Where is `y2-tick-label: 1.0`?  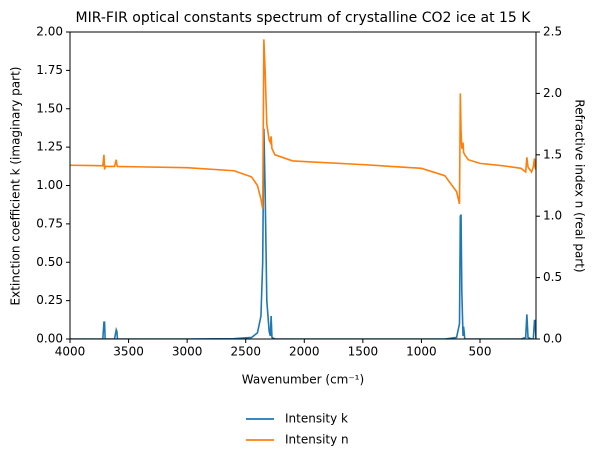 y2-tick-label: 1.0 is located at coordinates (552, 216).